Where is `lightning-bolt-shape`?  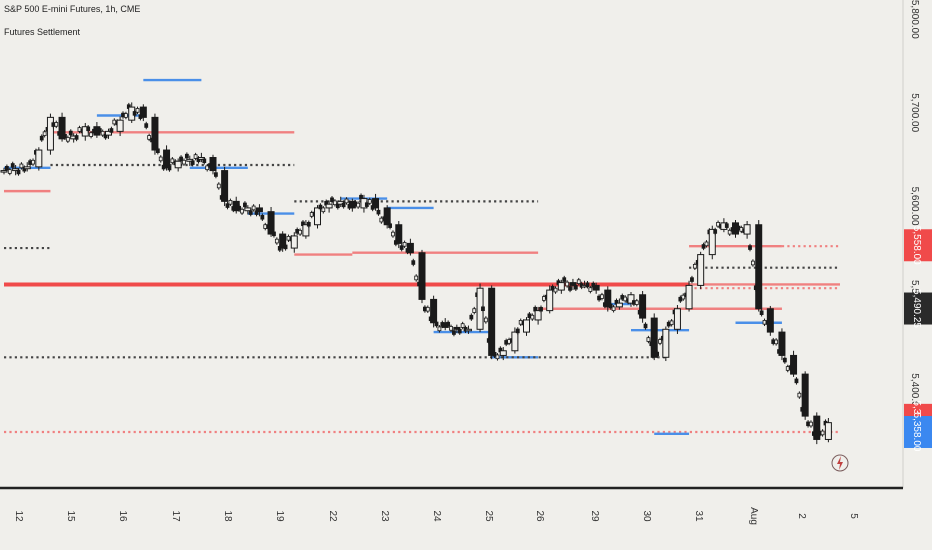
lightning-bolt-shape is located at coordinates (840, 463).